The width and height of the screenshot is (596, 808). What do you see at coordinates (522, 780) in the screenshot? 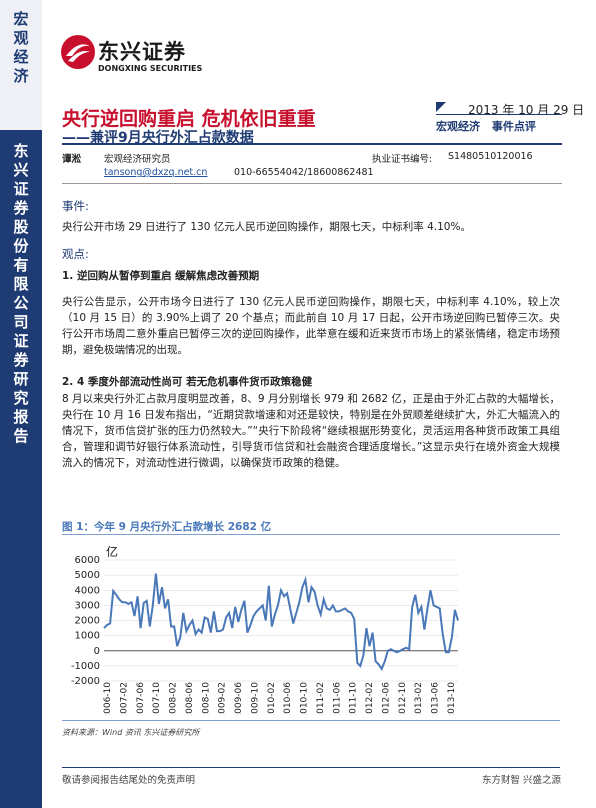
I see `footer-slogan: 东方财智 兴盛之源` at bounding box center [522, 780].